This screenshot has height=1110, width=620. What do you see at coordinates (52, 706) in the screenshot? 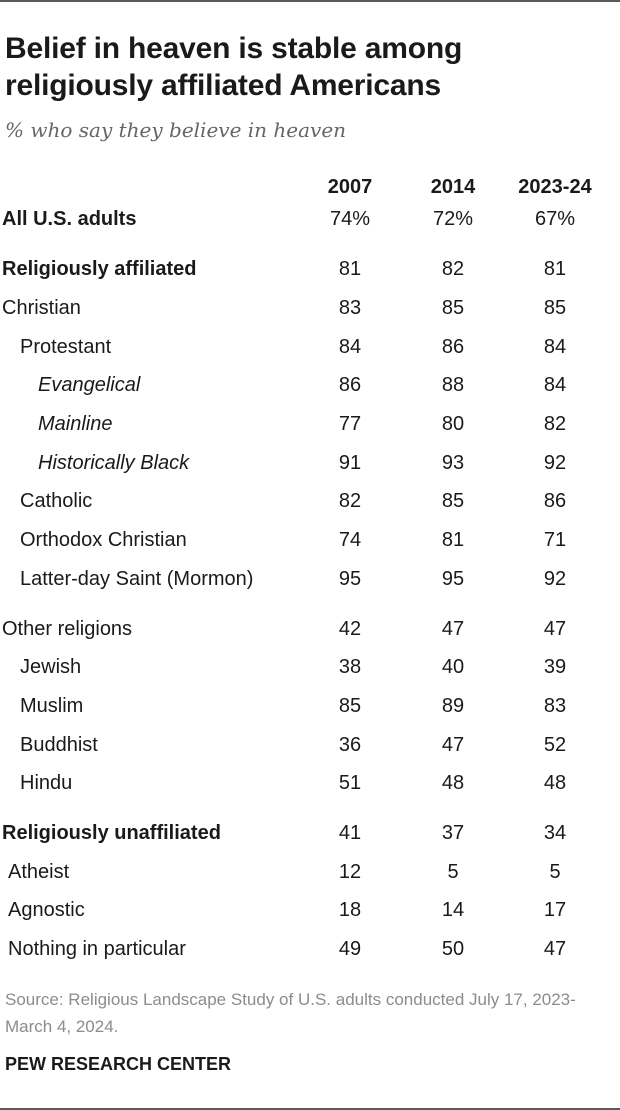
I see `row-label: Muslim` at bounding box center [52, 706].